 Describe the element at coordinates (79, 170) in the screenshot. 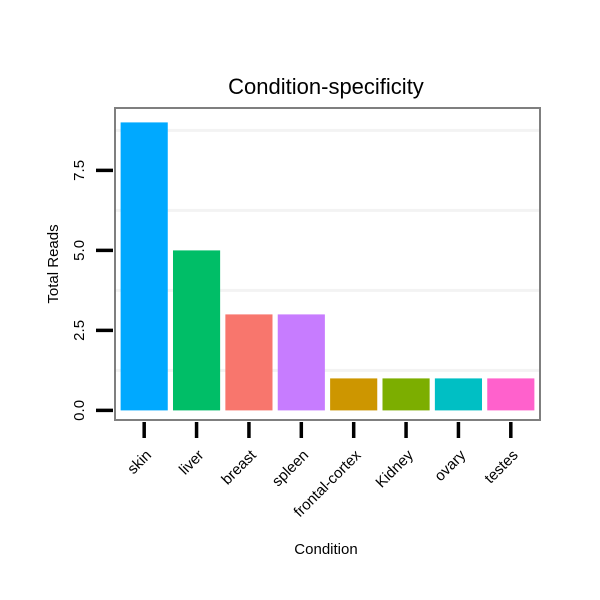

I see `y-tick-label: 7.5` at that location.